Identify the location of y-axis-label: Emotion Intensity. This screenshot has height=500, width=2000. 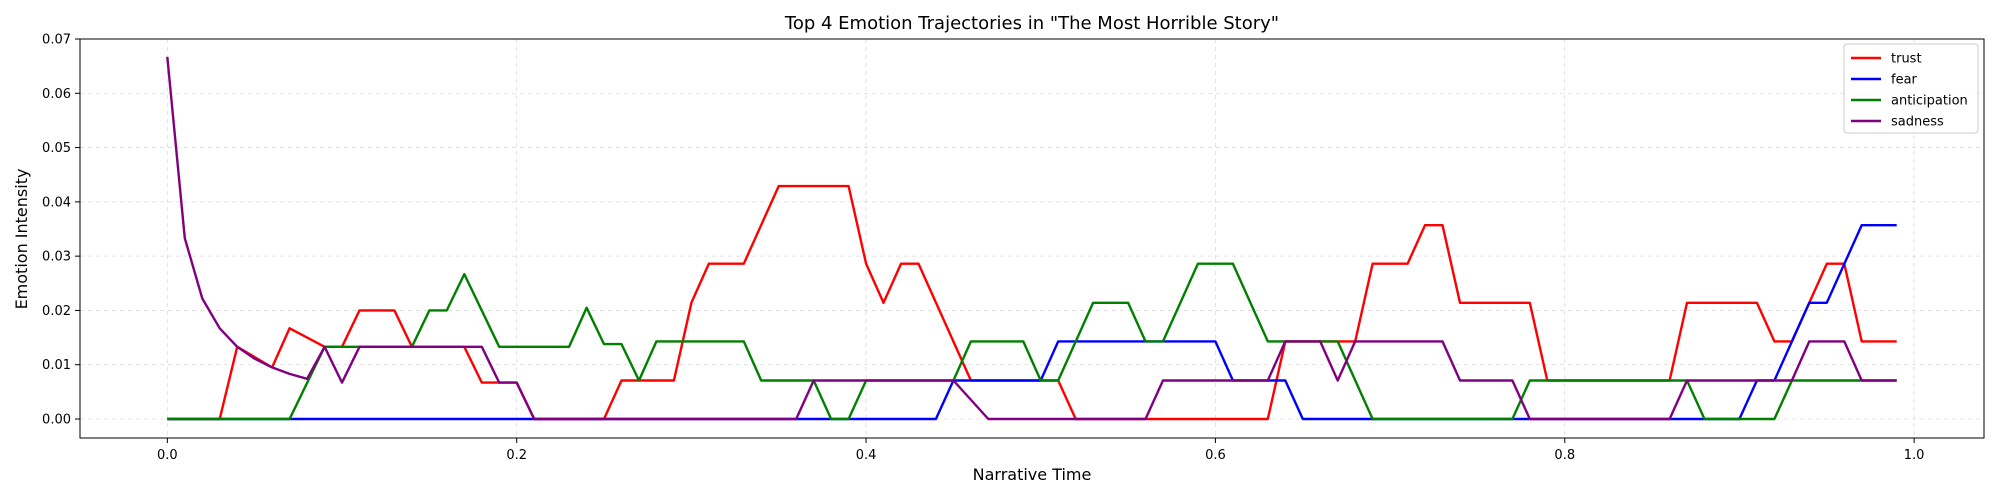
(21, 239).